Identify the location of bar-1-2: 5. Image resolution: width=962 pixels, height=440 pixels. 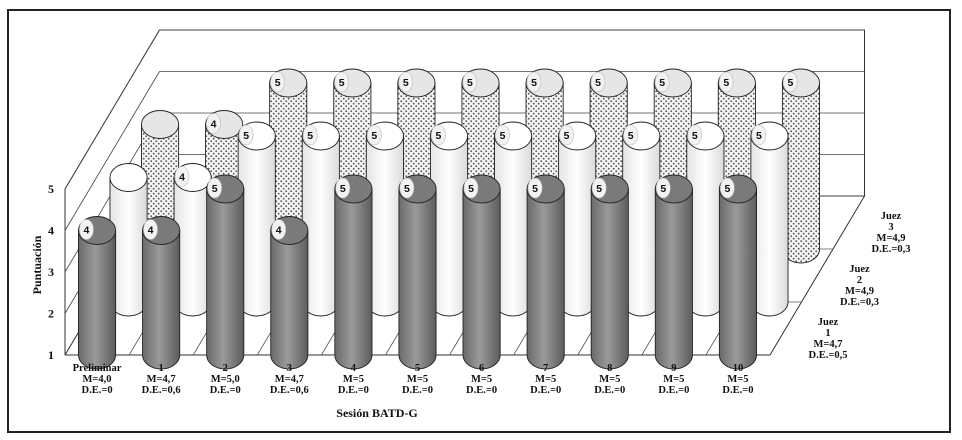
(225, 272).